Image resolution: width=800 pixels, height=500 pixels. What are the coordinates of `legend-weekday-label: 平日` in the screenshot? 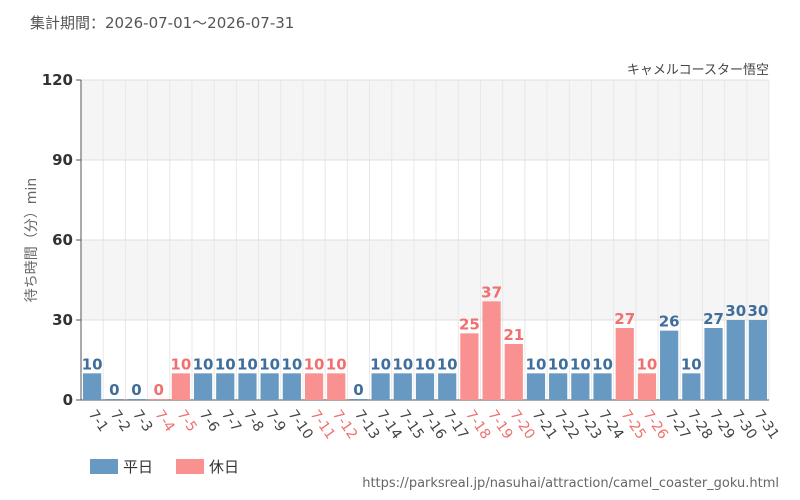 It's located at (138, 467).